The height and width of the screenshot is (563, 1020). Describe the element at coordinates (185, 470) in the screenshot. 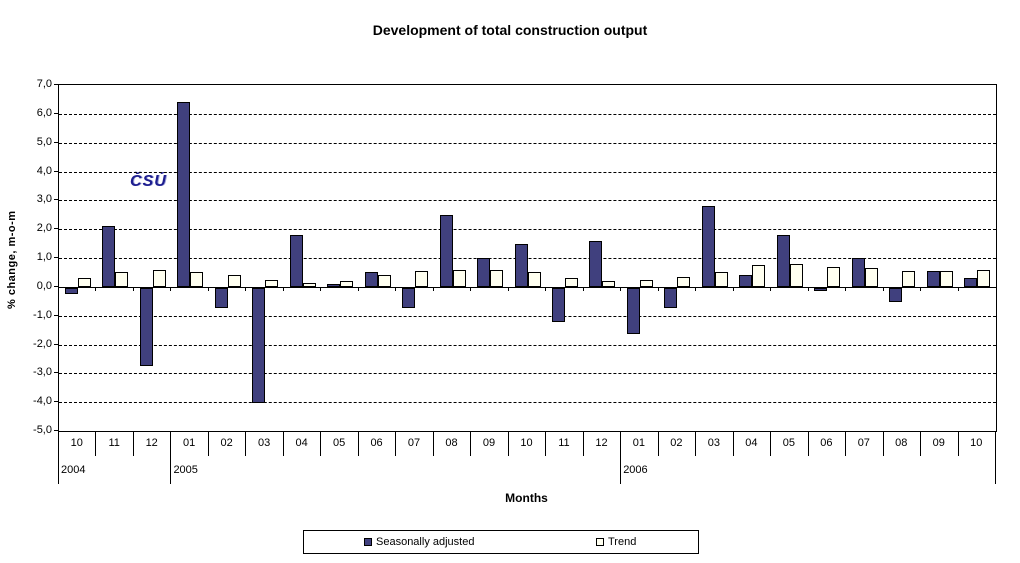

I see `year-label: 2005` at that location.